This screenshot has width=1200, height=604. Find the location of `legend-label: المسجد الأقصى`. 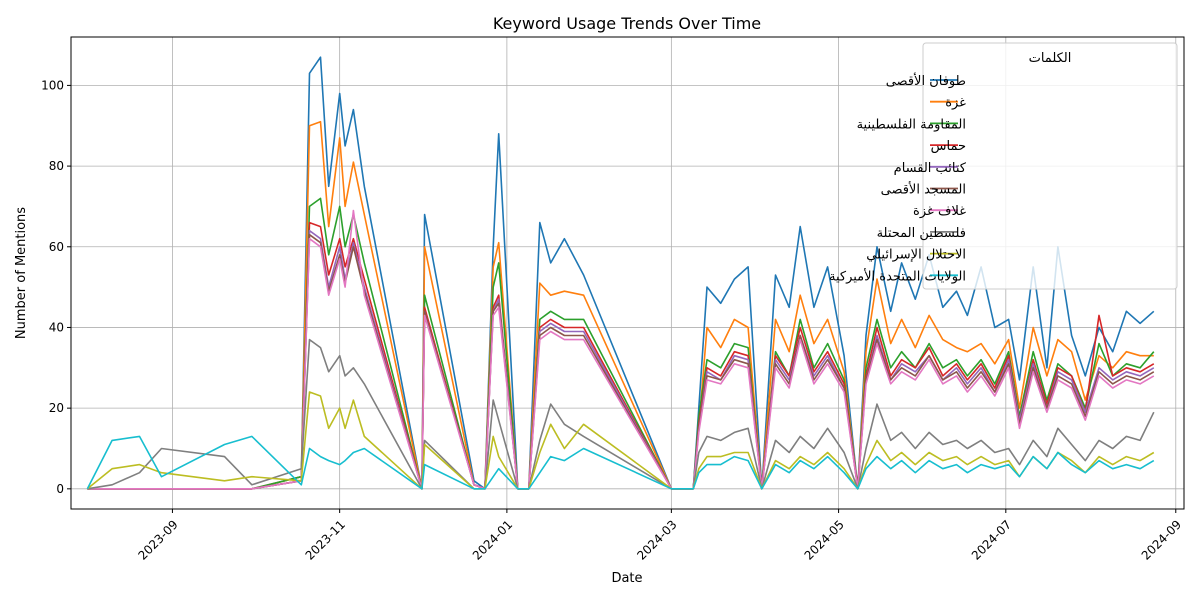

legend-label: المسجد الأقصى is located at coordinates (923, 189).